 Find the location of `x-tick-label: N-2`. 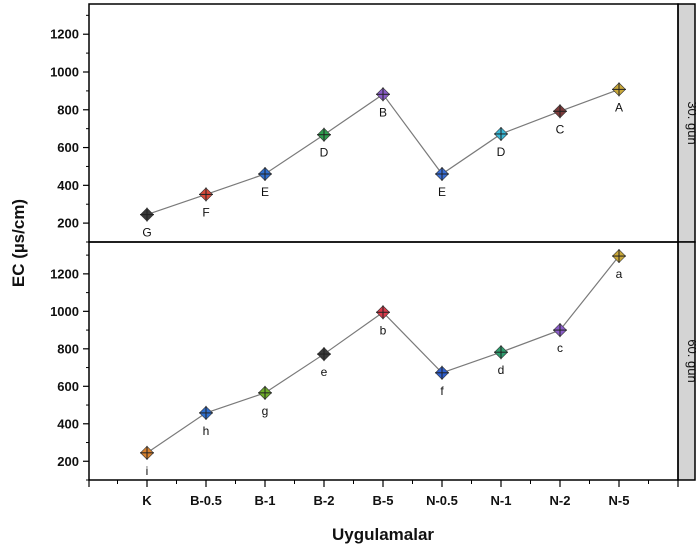

x-tick-label: N-2 is located at coordinates (560, 500).